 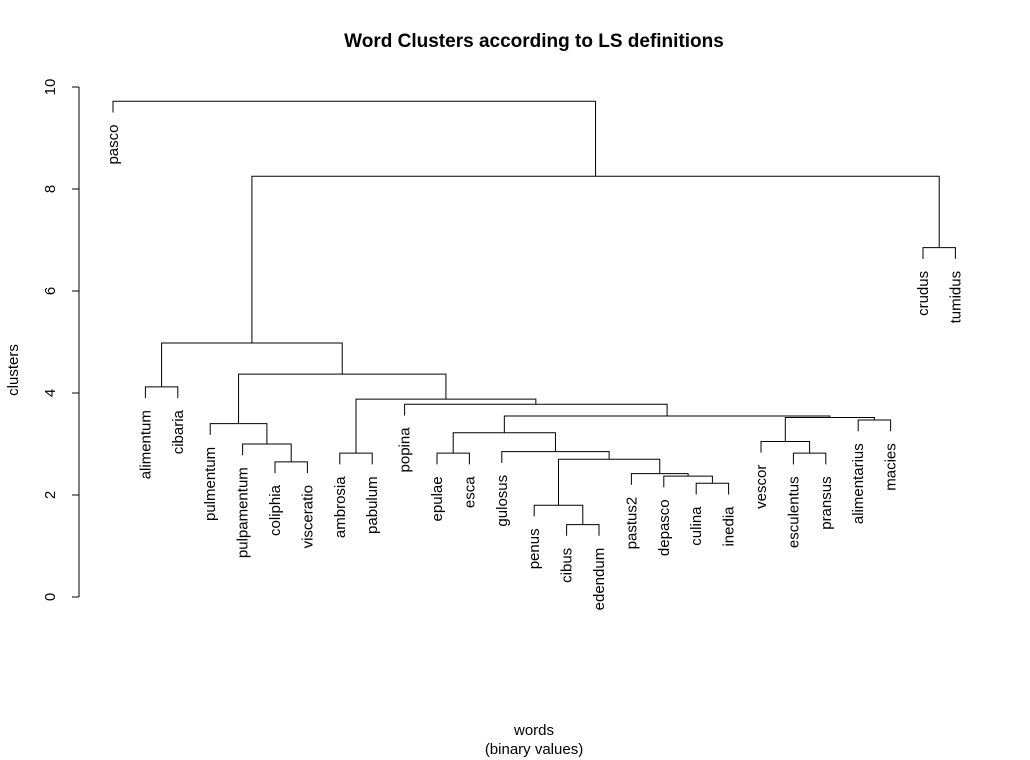 What do you see at coordinates (533, 730) in the screenshot?
I see `x-axis-label: words` at bounding box center [533, 730].